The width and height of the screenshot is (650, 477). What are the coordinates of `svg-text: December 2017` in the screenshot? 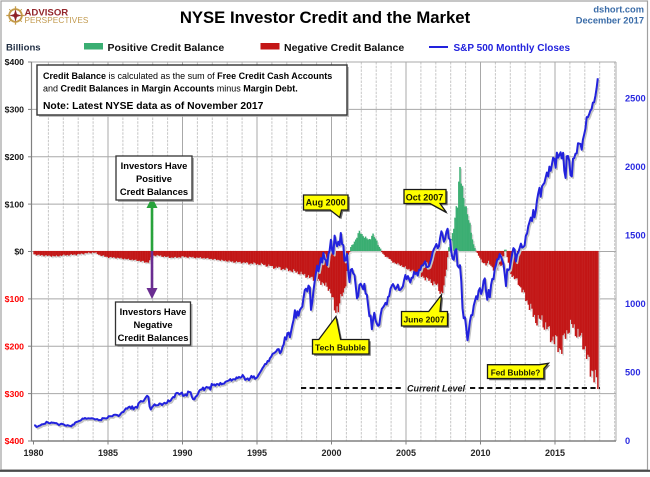 It's located at (610, 21).